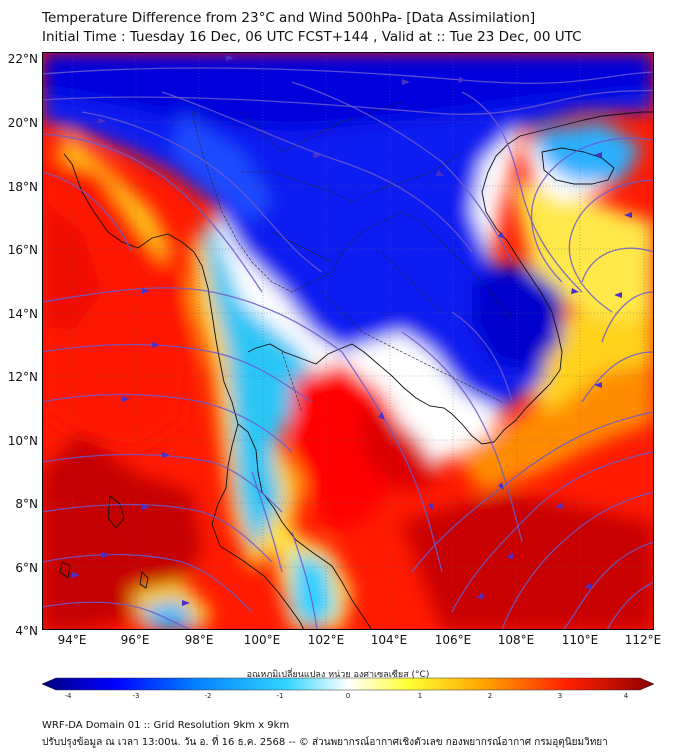 This screenshot has width=676, height=756. Describe the element at coordinates (453, 640) in the screenshot. I see `lon-label-106: 106°E` at that location.